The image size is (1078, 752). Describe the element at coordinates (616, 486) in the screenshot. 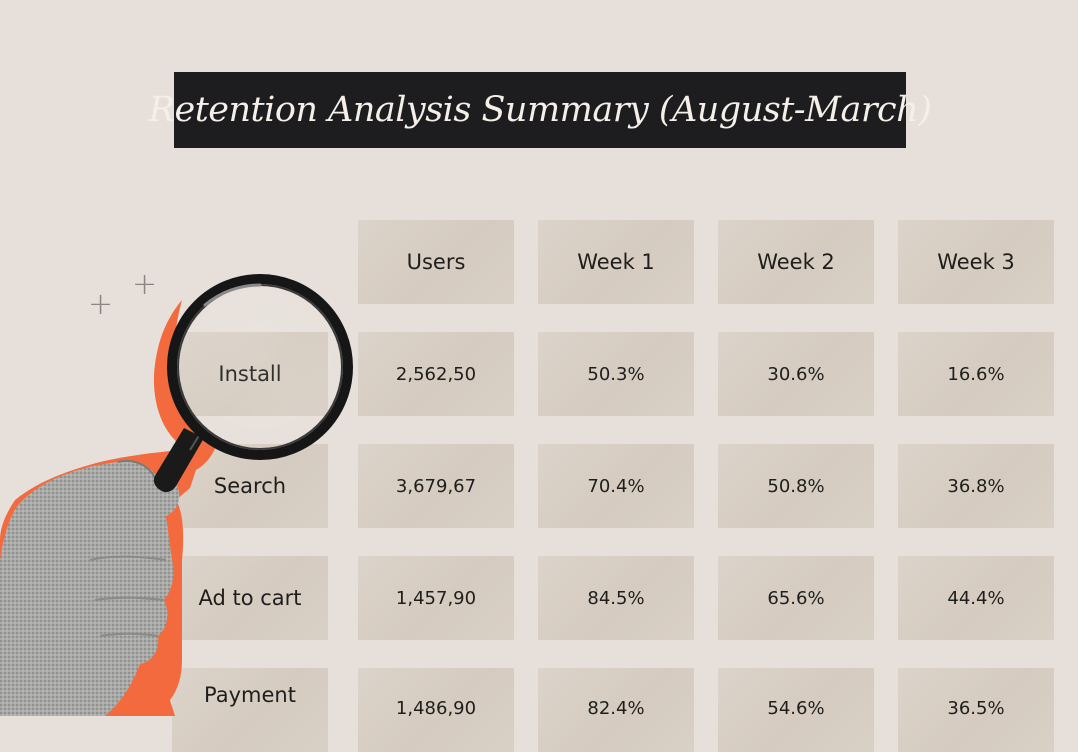

I see `table-cell: 70.4%` at that location.